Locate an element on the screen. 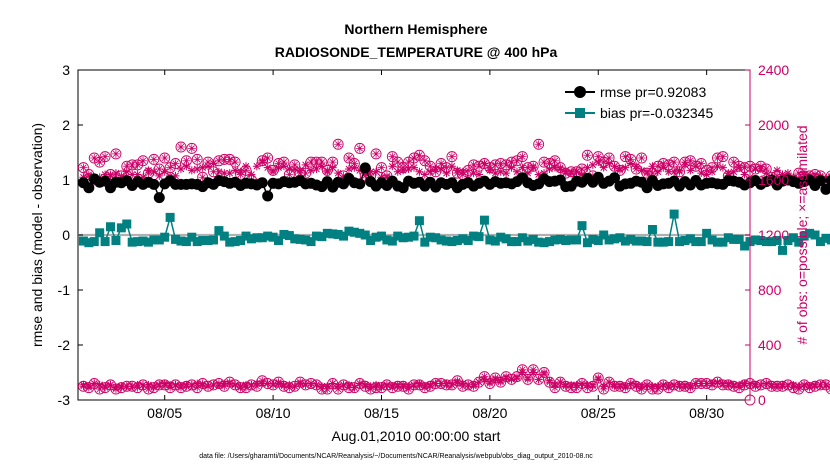 The height and width of the screenshot is (470, 830). x-tick-label: 08/30 is located at coordinates (706, 413).